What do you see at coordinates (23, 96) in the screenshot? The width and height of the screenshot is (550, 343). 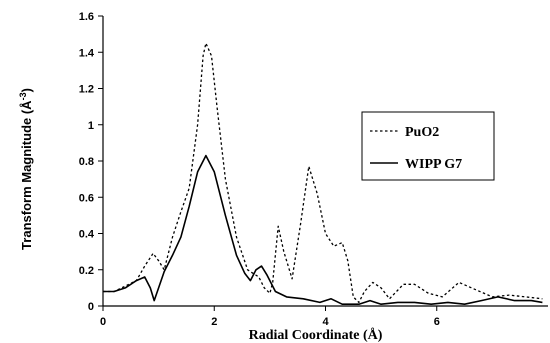 I see `y-axis-title-superscript: -3` at bounding box center [23, 96].